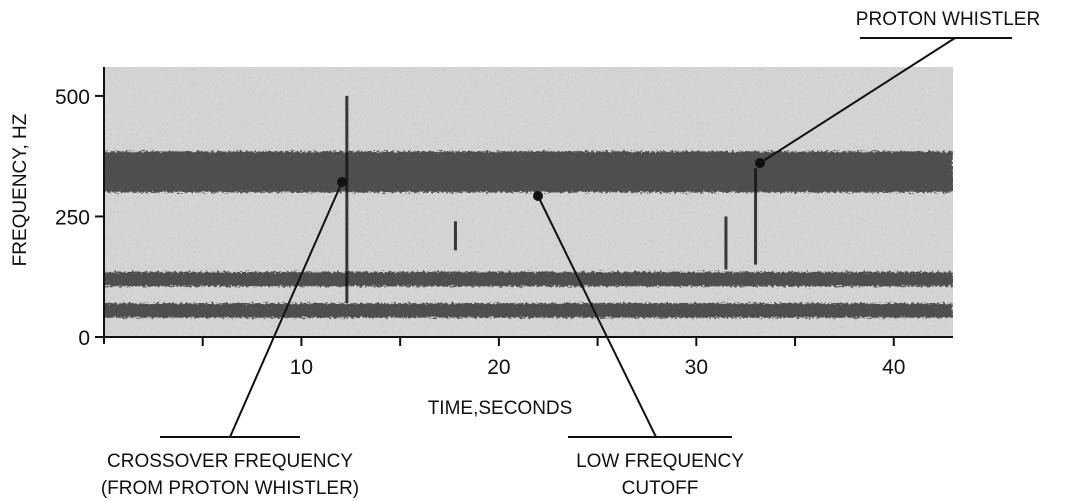 This screenshot has width=1083, height=501. I want to click on y-axis-label: FREQUENCY, HZ, so click(20, 189).